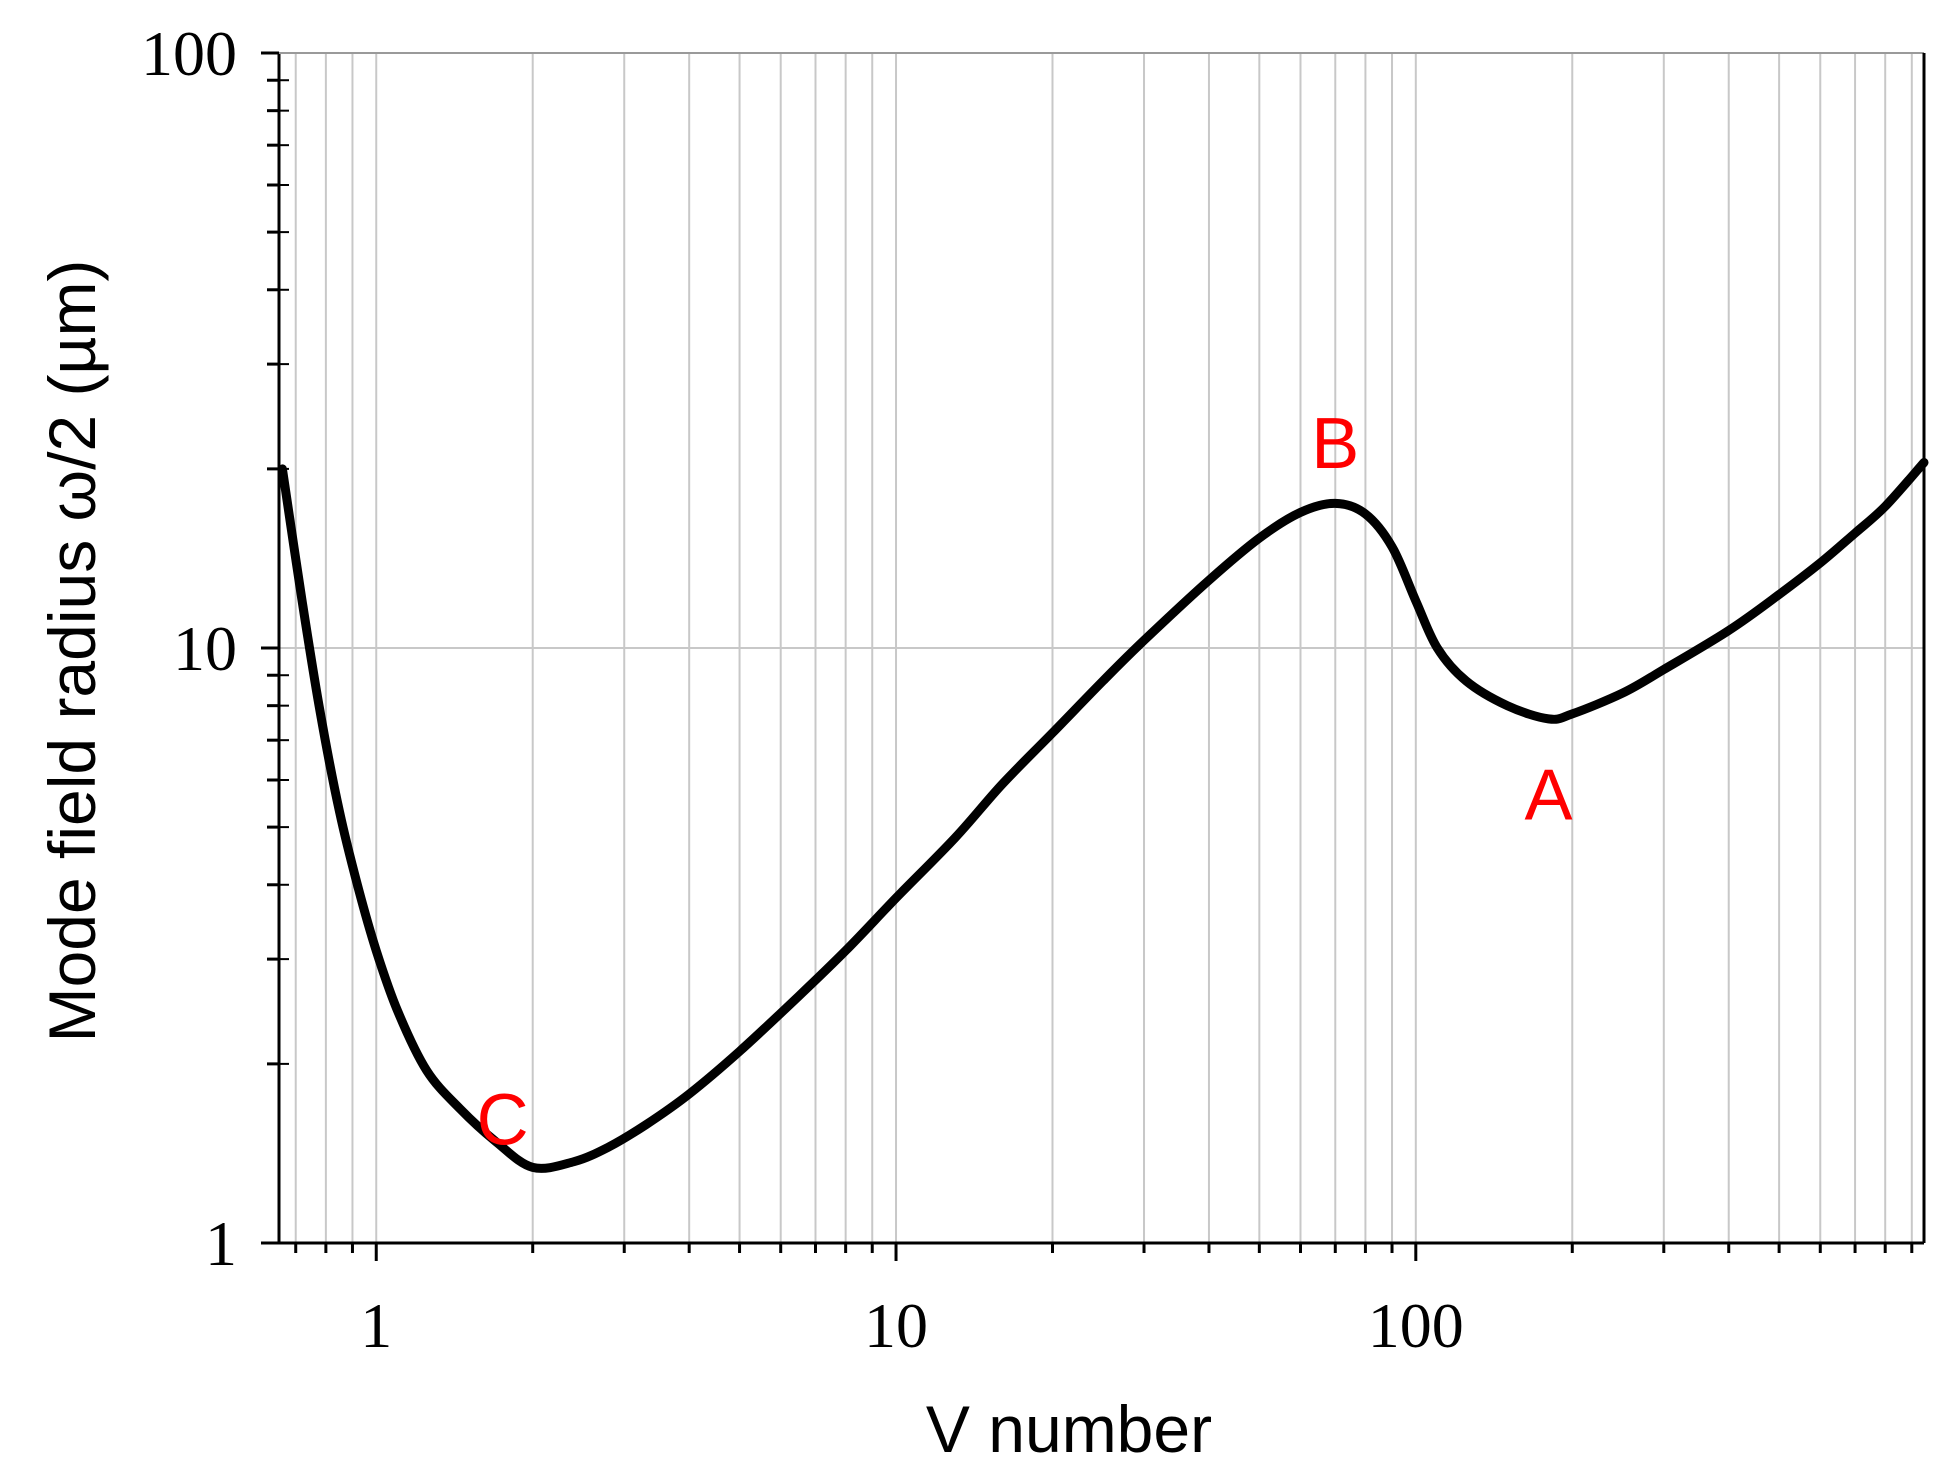 This screenshot has height=1480, width=1953. What do you see at coordinates (189, 53) in the screenshot?
I see `y-tick-label: 100` at bounding box center [189, 53].